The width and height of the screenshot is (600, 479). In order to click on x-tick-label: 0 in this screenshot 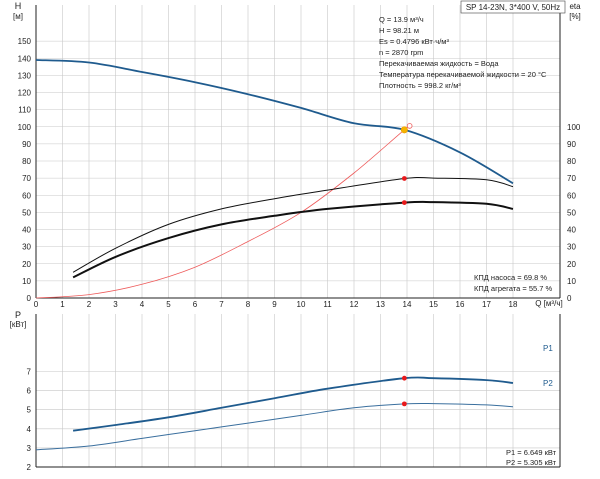, I will do `click(36, 304)`.